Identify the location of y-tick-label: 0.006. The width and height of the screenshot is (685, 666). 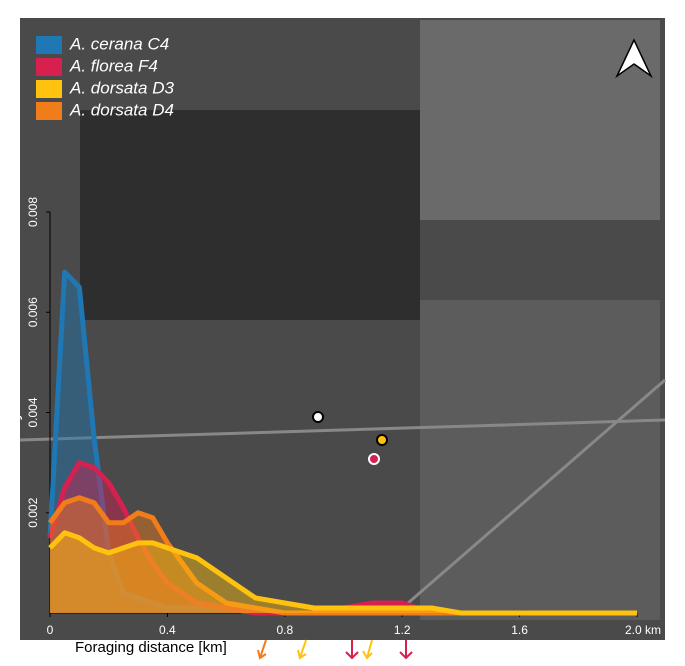
(33, 312).